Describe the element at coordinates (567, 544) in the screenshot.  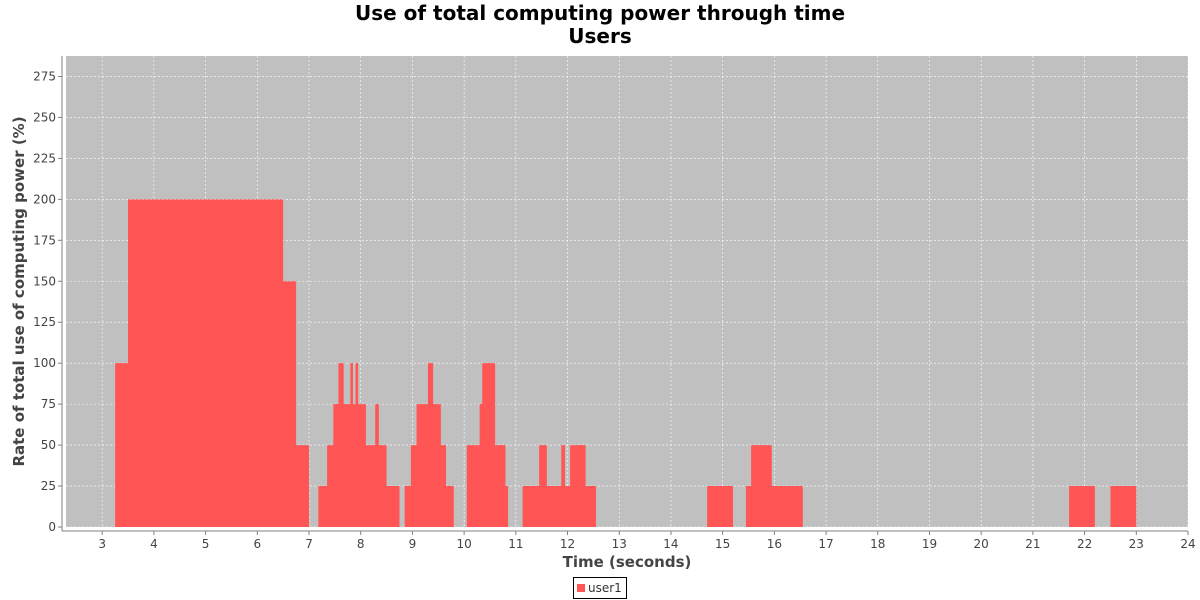
I see `x-tick-label: 12` at that location.